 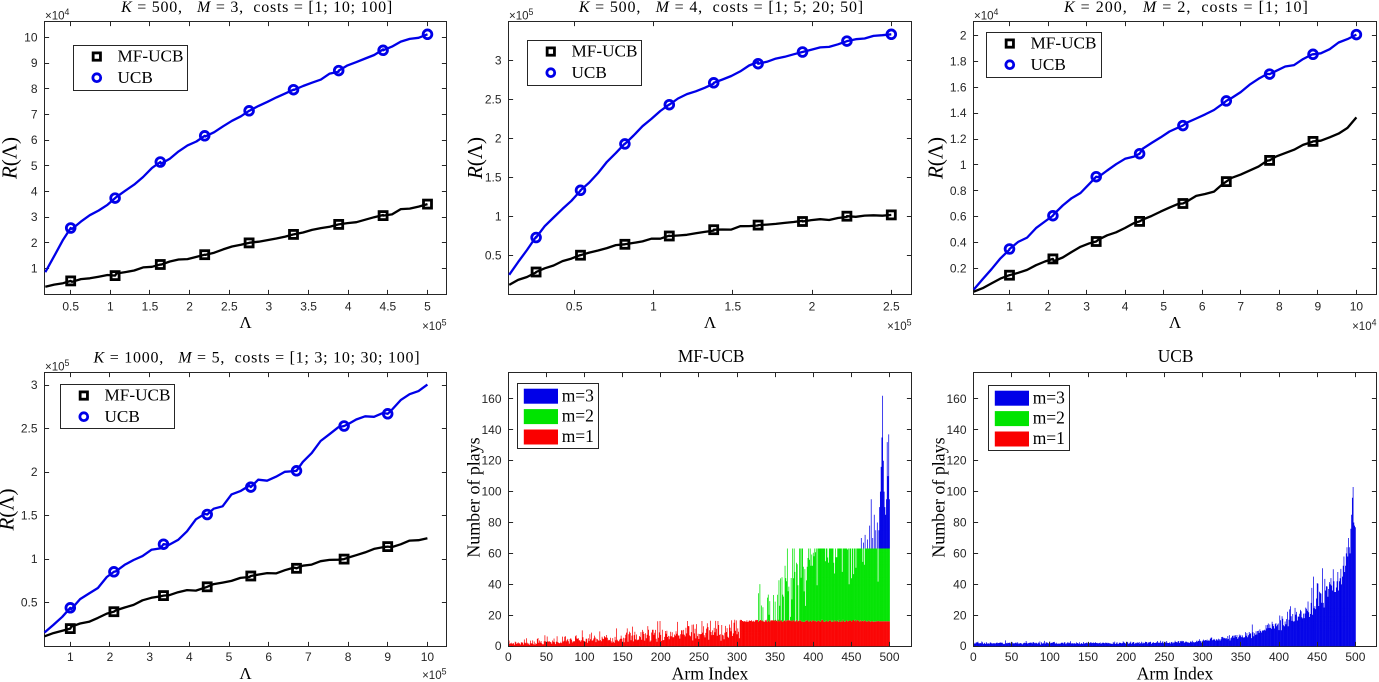 I want to click on svg-text:K = 500, M = 3, costs = [1;: K = 500, M = 3, costs = [1; 10; 100], so click(x=256, y=8).